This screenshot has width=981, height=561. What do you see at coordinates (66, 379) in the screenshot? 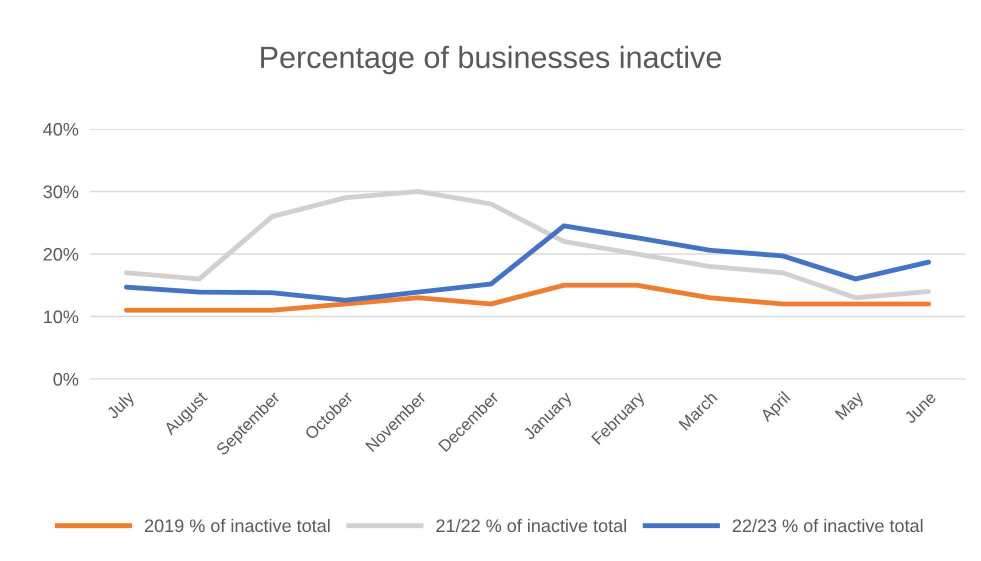
I see `y-tick-label: 0%` at bounding box center [66, 379].